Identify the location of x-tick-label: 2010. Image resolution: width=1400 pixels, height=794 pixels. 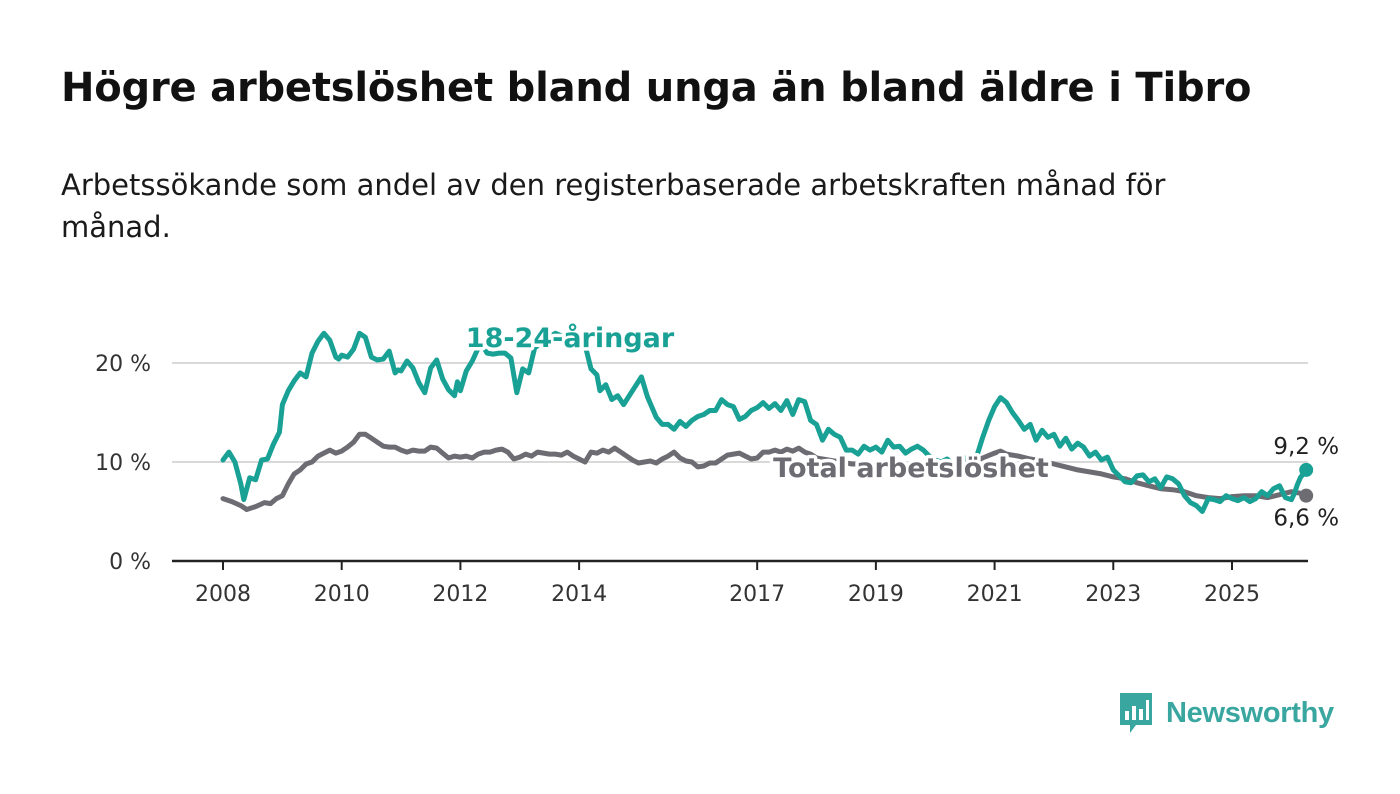
(342, 594).